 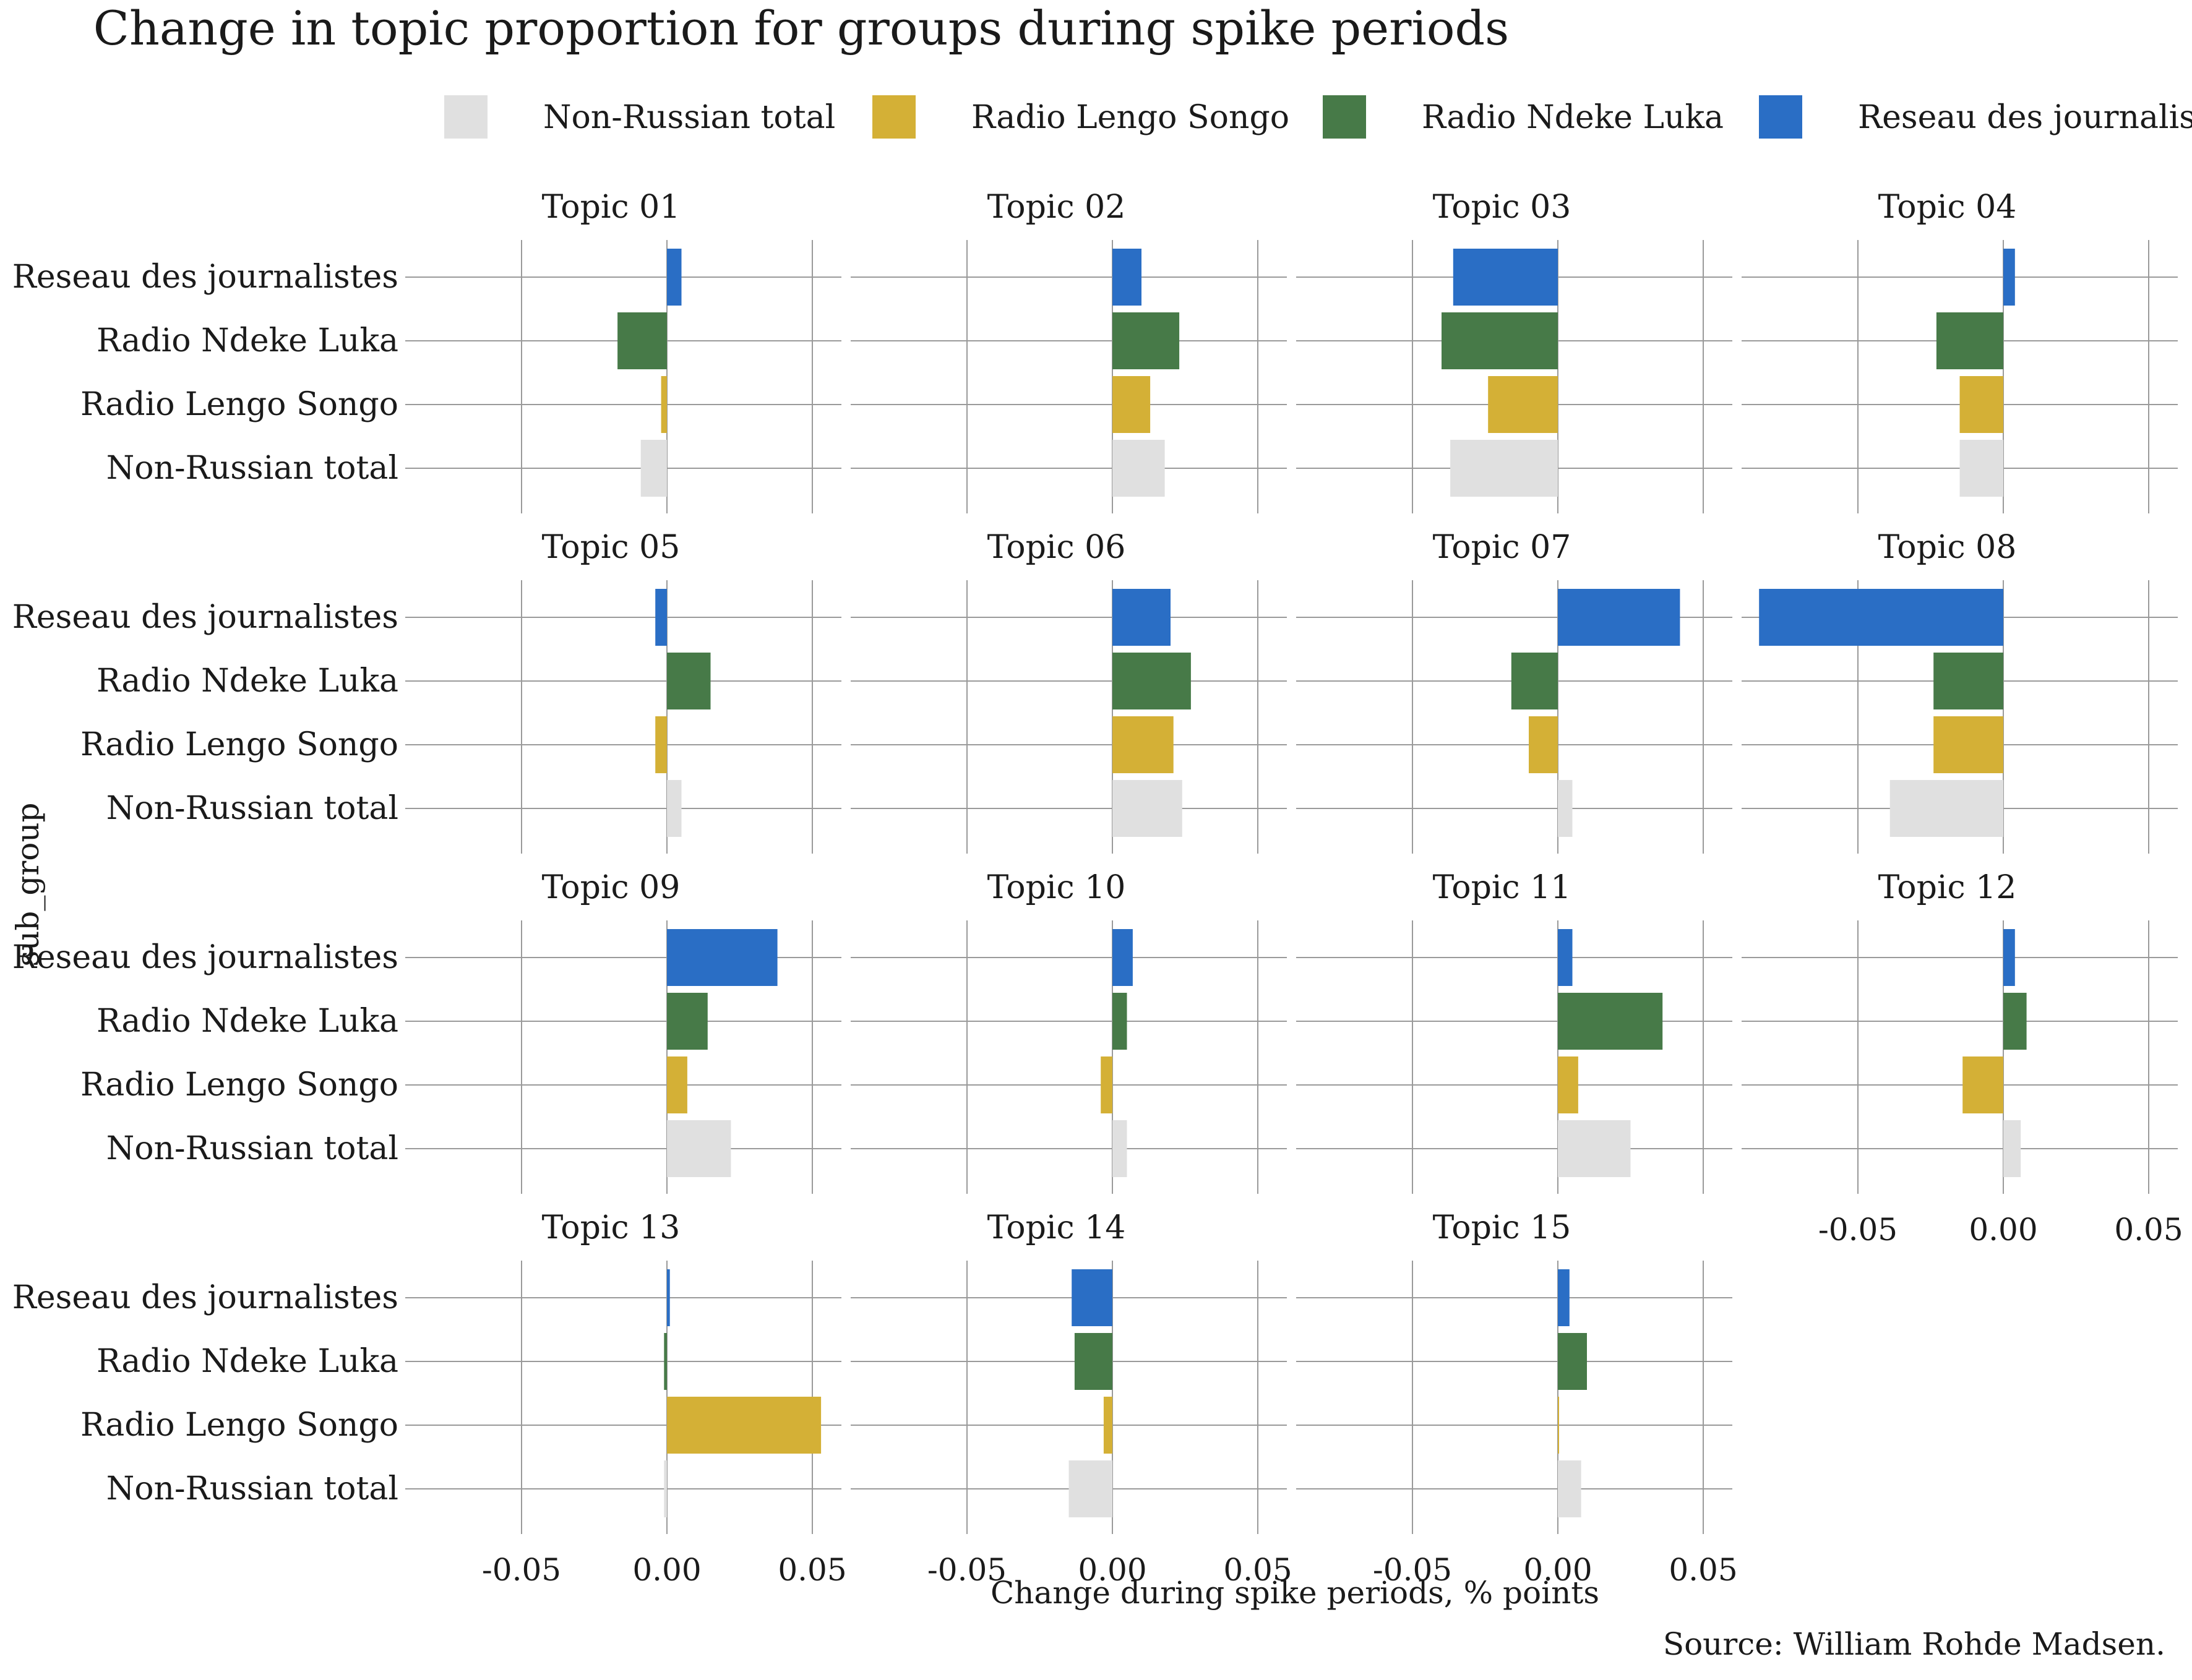 What do you see at coordinates (1948, 888) in the screenshot?
I see `facet-title: Topic 12` at bounding box center [1948, 888].